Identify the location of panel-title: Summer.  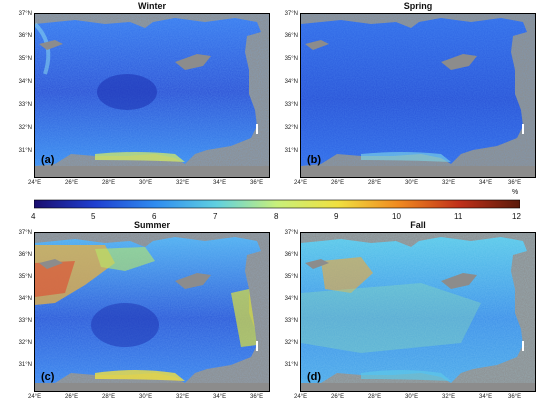
(151, 225).